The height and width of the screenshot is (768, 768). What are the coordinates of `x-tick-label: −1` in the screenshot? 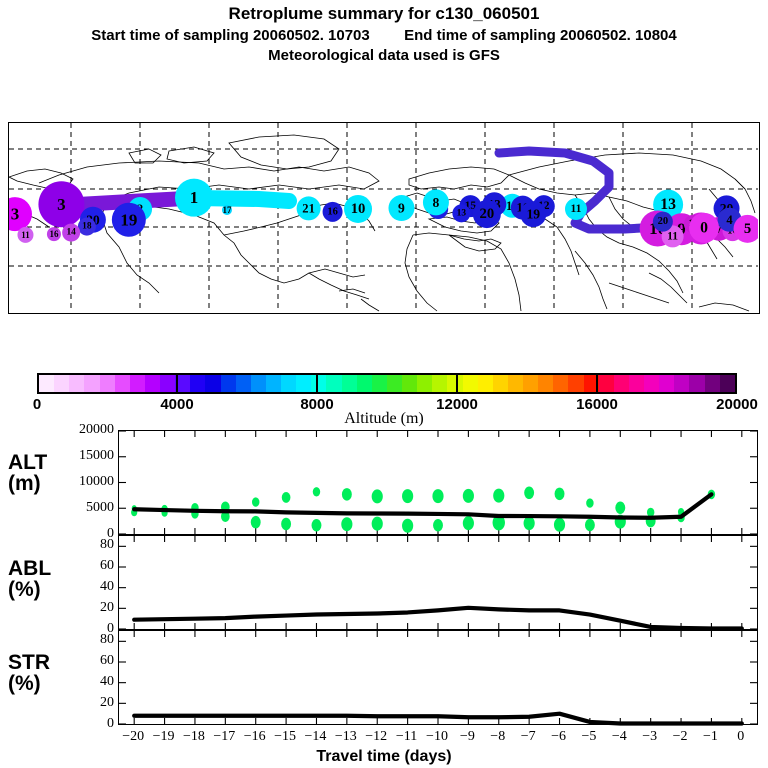 It's located at (710, 736).